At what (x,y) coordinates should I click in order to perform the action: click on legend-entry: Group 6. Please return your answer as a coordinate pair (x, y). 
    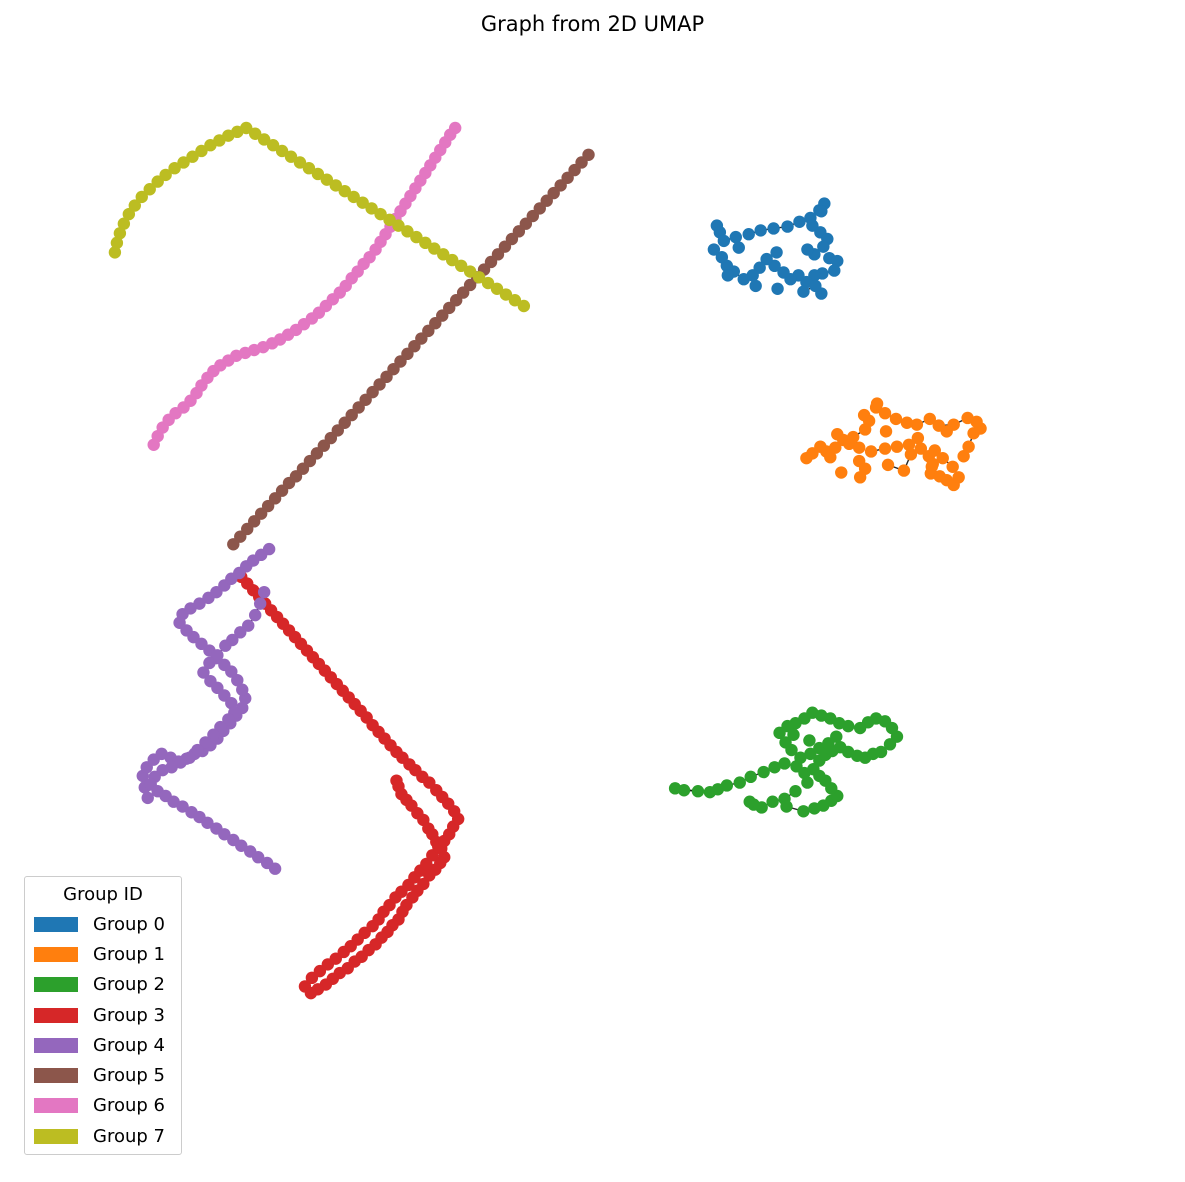
    Looking at the image, I should click on (107, 1106).